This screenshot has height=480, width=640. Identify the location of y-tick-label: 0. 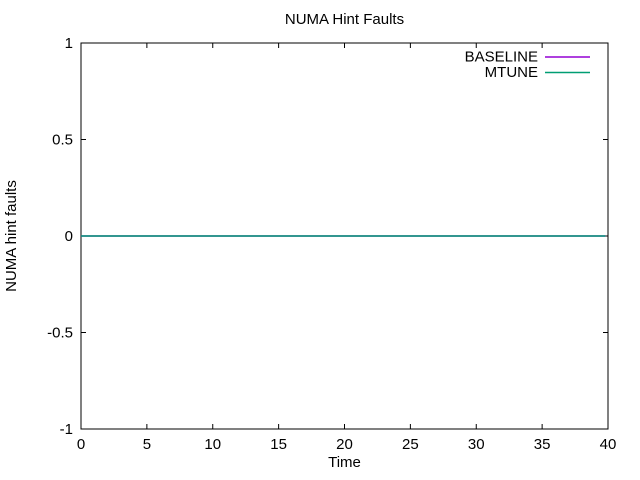
(69, 236).